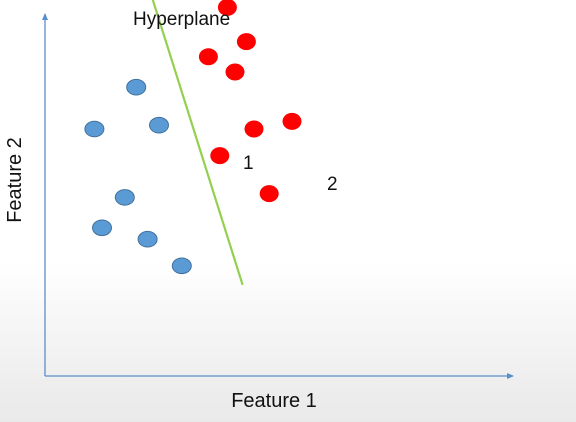 The image size is (576, 422). I want to click on hyperplane-line, so click(197, 143).